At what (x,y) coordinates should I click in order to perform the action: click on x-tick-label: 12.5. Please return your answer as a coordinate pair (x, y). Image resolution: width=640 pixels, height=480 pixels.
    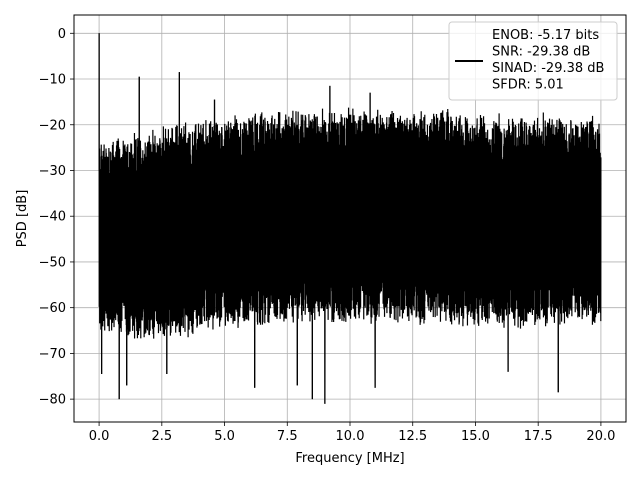
    Looking at the image, I should click on (412, 436).